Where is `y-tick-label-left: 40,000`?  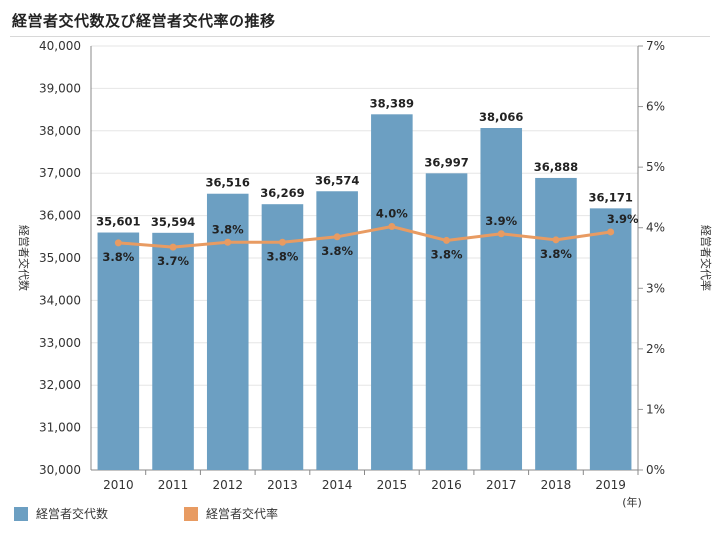
y-tick-label-left: 40,000 is located at coordinates (60, 46).